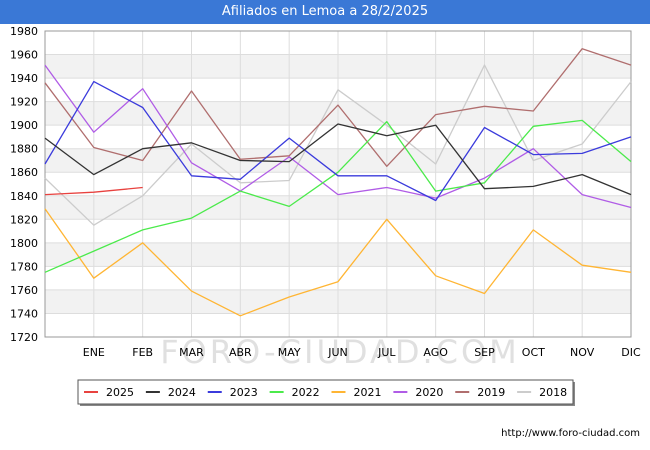  What do you see at coordinates (244, 392) in the screenshot?
I see `legend-label-2023: 2023` at bounding box center [244, 392].